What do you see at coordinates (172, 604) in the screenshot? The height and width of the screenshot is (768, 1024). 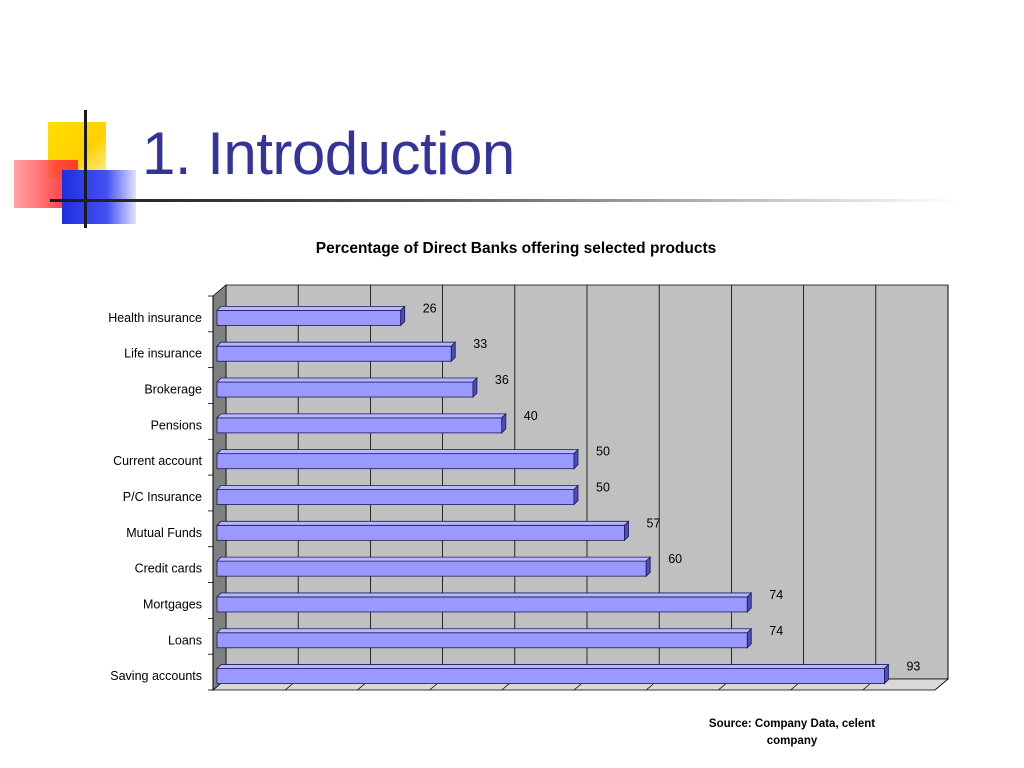 I see `category-label: Mortgages` at bounding box center [172, 604].